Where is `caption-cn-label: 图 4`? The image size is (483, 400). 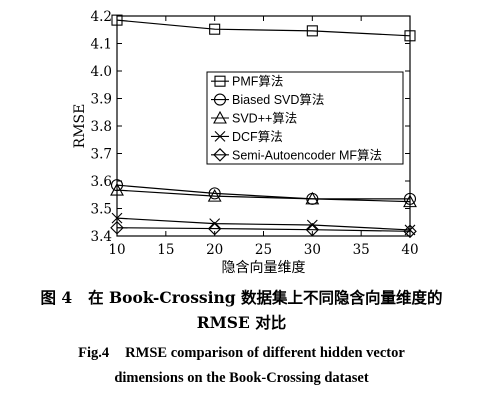 caption-cn-label: 图 4 is located at coordinates (56, 297).